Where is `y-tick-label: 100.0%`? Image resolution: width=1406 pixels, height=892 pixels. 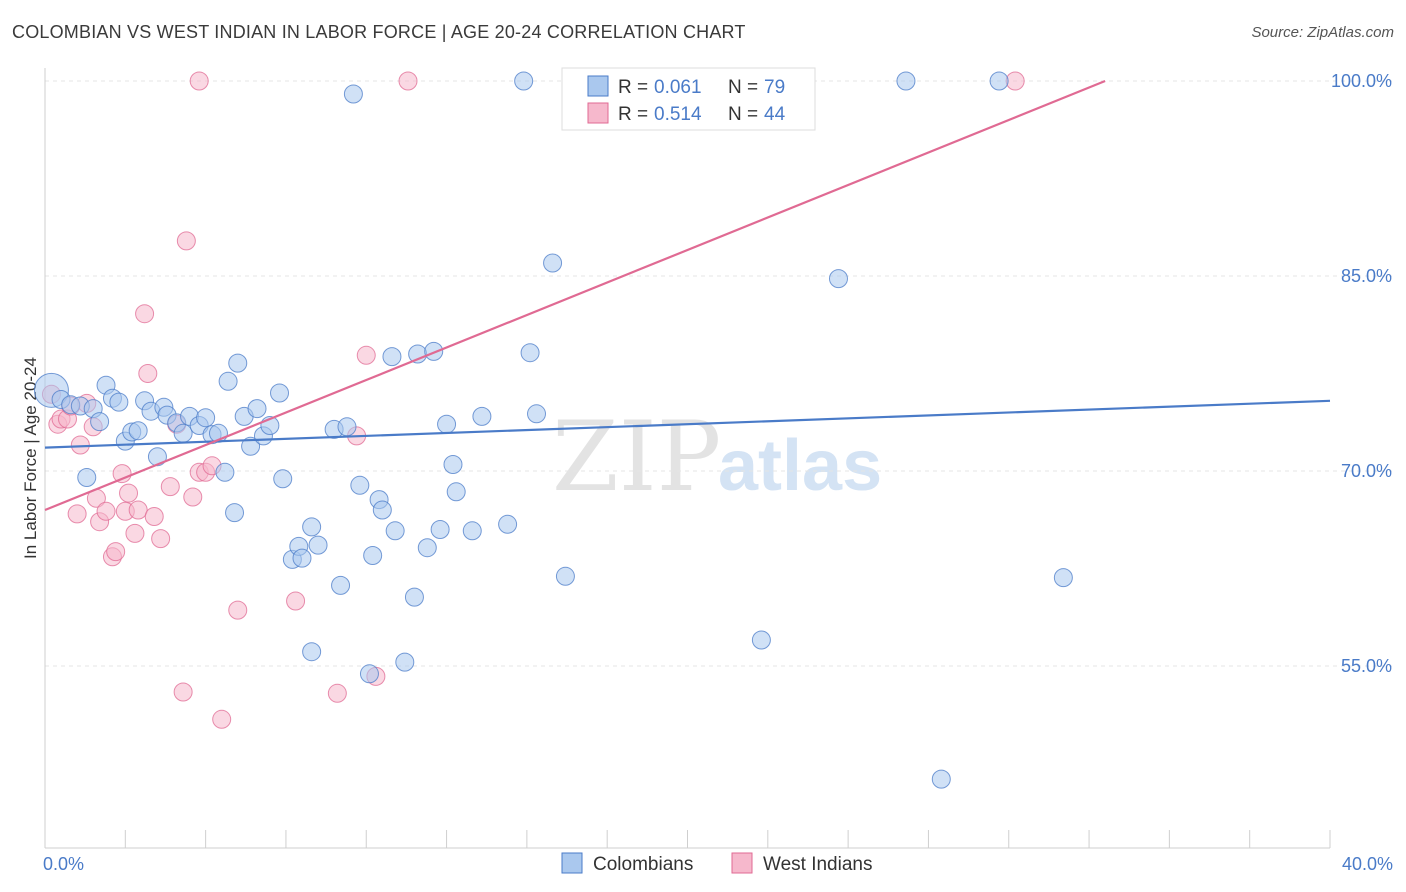
y-tick-label: 100.0% is located at coordinates (1361, 81).